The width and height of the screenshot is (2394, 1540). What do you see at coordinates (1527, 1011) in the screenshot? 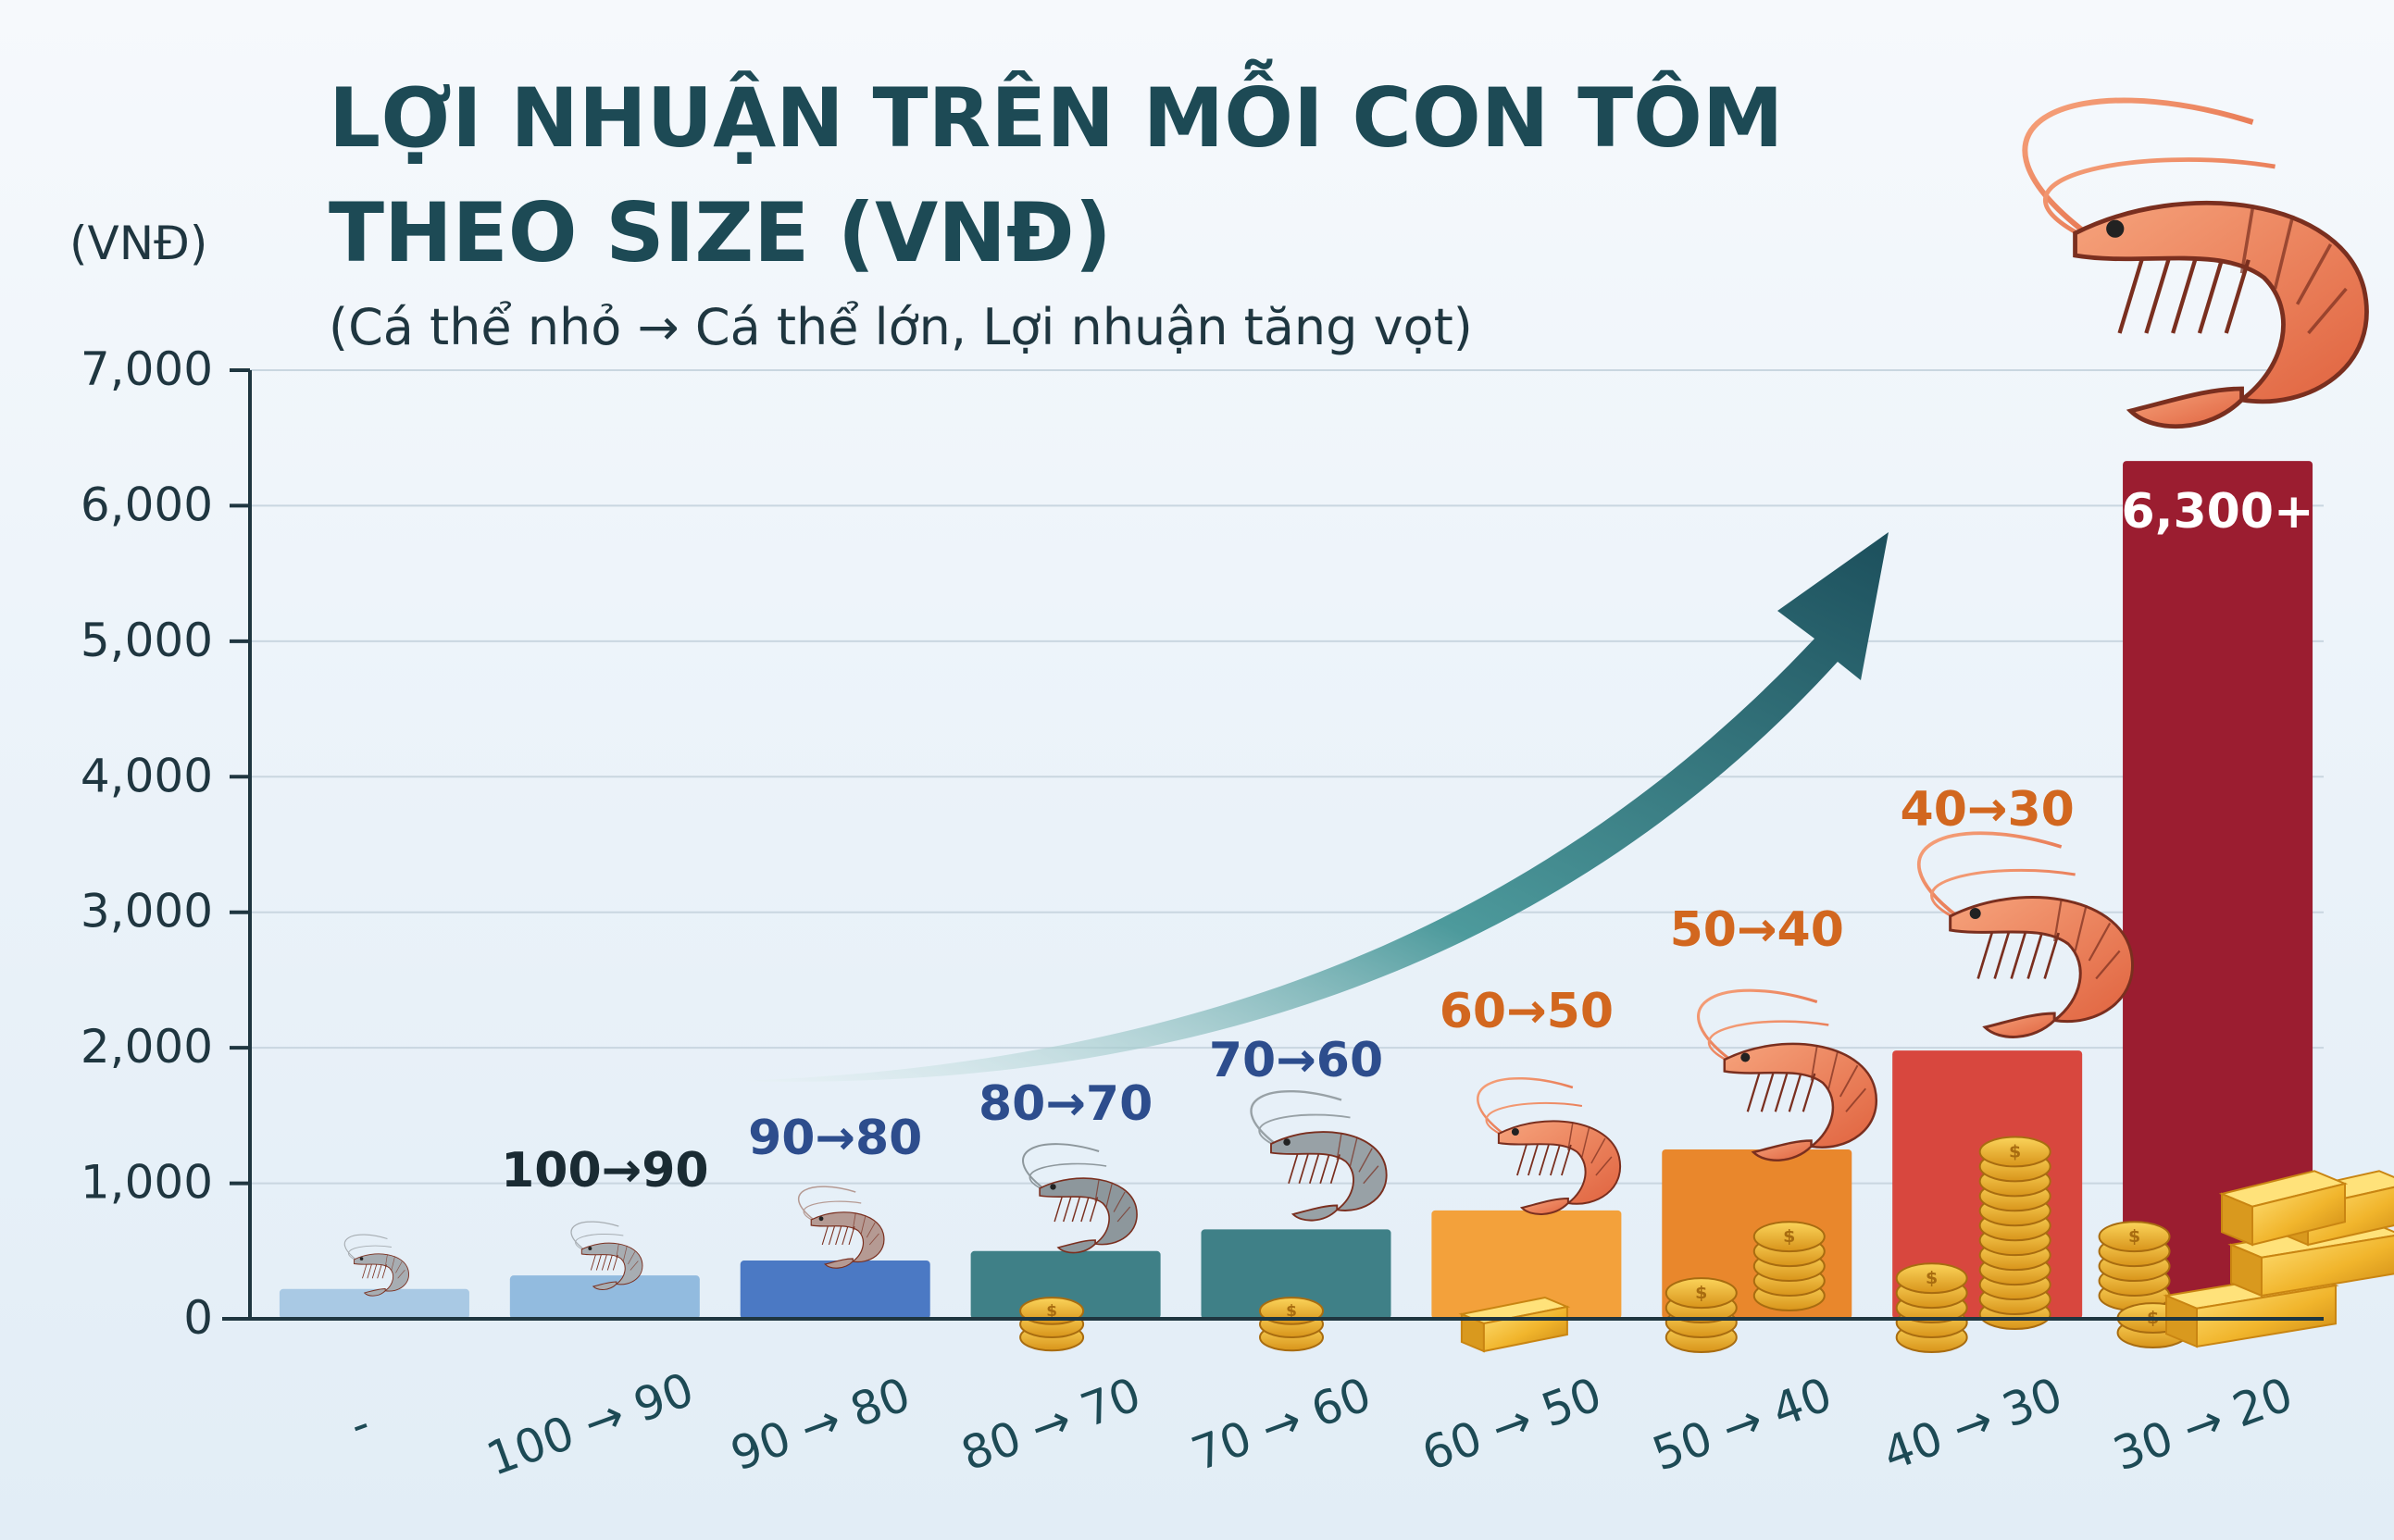
I see `bar-value-label: 60→50` at bounding box center [1527, 1011].